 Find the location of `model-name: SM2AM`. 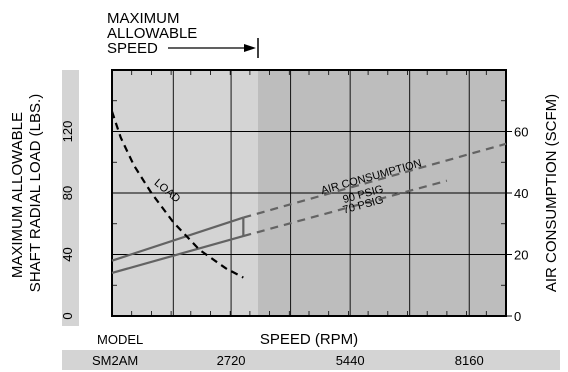

model-name: SM2AM is located at coordinates (115, 360).